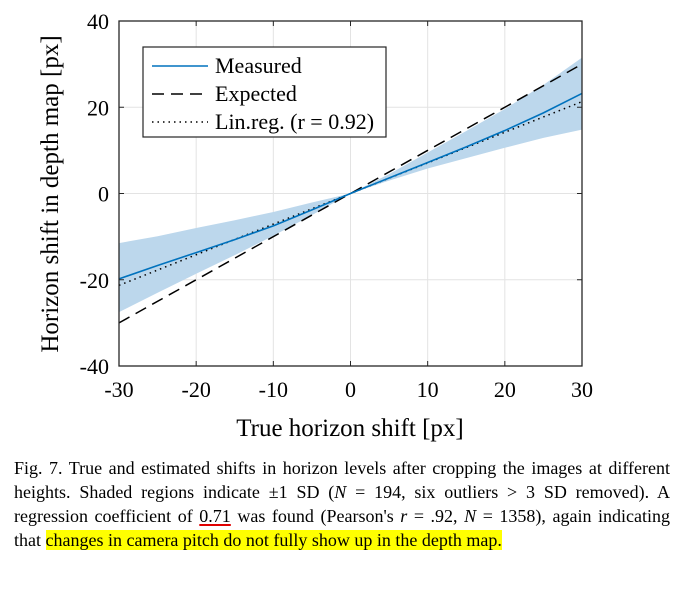 The image size is (682, 594). I want to click on caption-n2-value: = 1358), again indicating that, so click(342, 528).